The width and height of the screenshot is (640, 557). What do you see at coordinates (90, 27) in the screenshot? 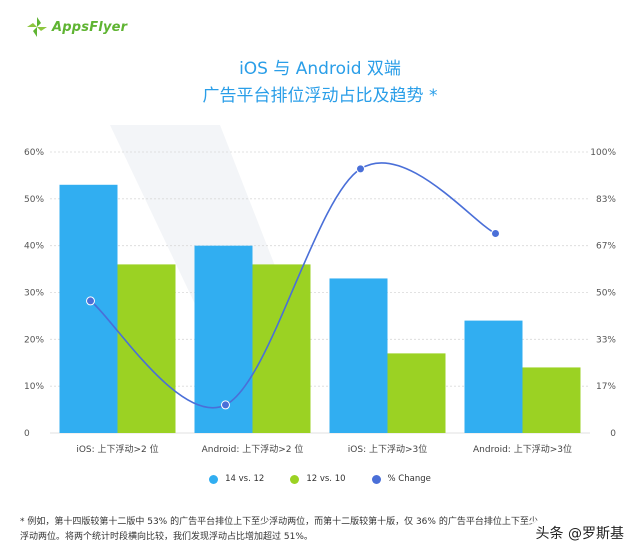
I see `brand-name: AppsFlyer` at bounding box center [90, 27].